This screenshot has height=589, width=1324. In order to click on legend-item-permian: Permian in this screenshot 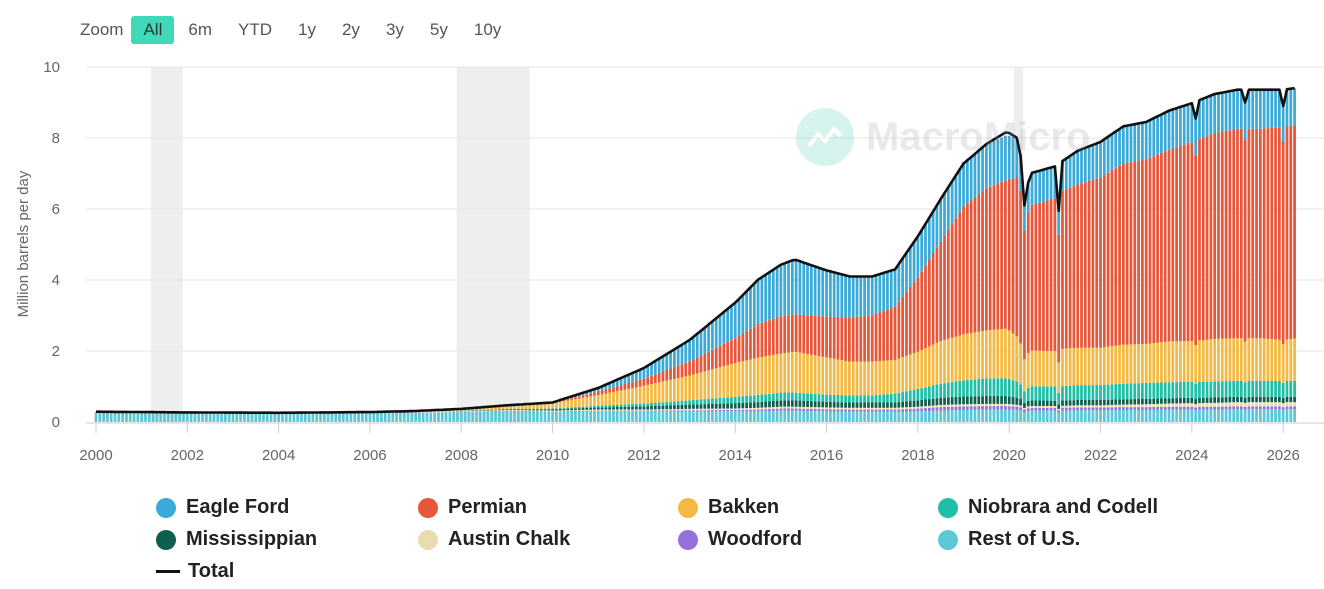, I will do `click(472, 507)`.